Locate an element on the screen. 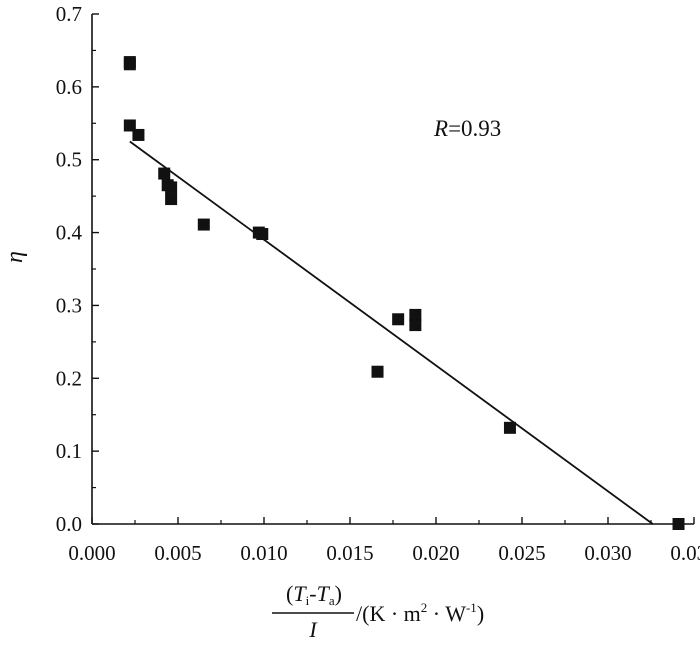  y-tick-label: 0.4 is located at coordinates (69, 233).